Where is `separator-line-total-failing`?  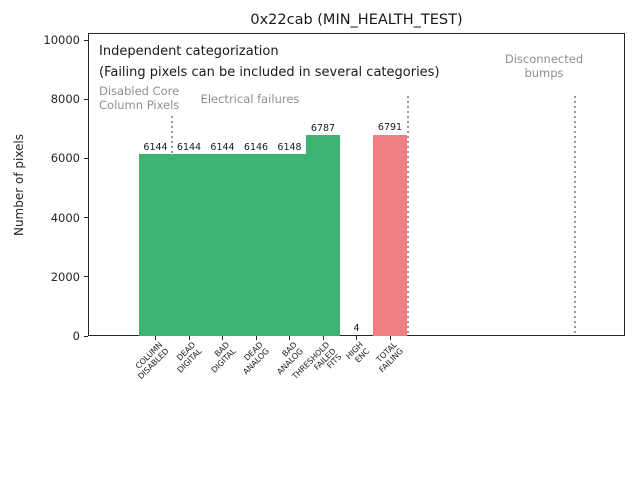 separator-line-total-failing is located at coordinates (408, 216).